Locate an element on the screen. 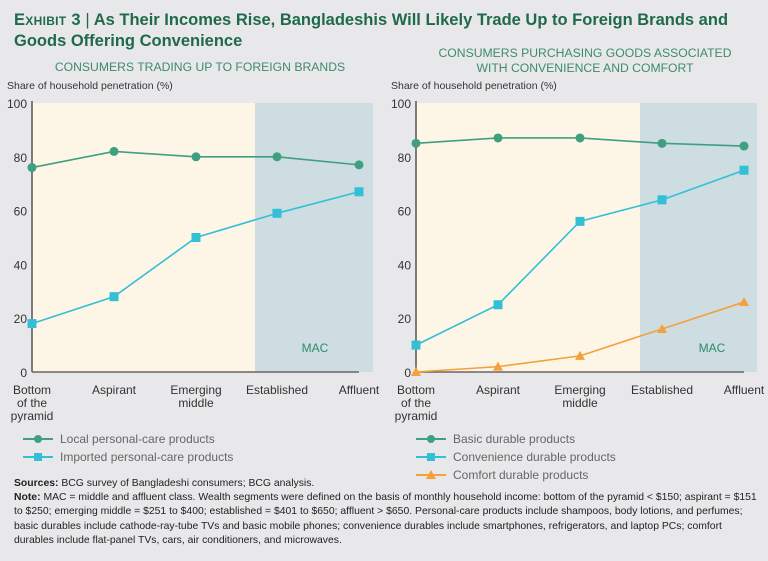 The width and height of the screenshot is (768, 561). left-chart-title: CONSUMERS TRADING UP TO FOREIGN BRANDS is located at coordinates (200, 67).